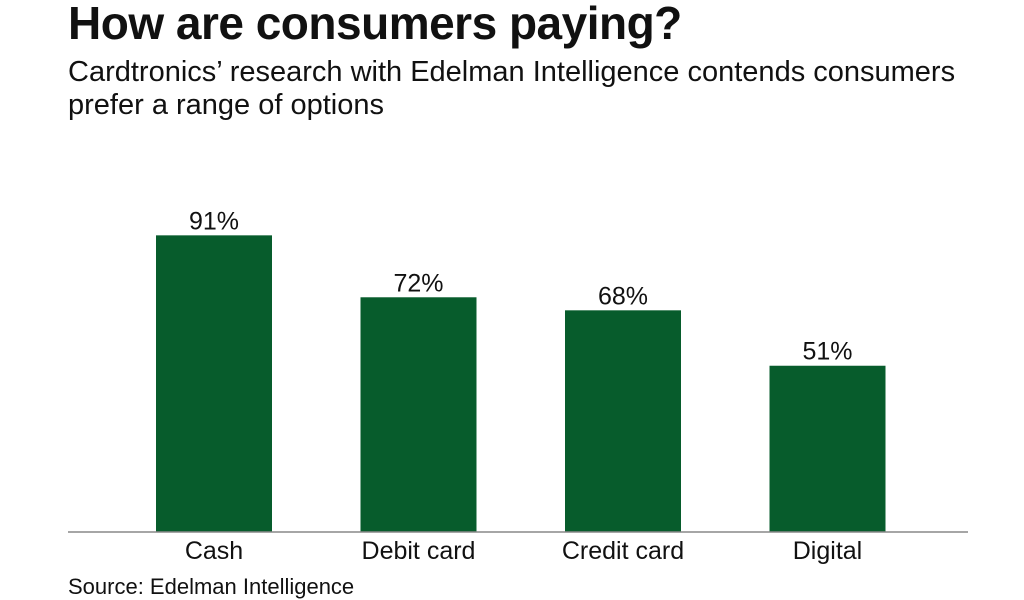 The width and height of the screenshot is (1024, 600). I want to click on bar-cash, so click(214, 383).